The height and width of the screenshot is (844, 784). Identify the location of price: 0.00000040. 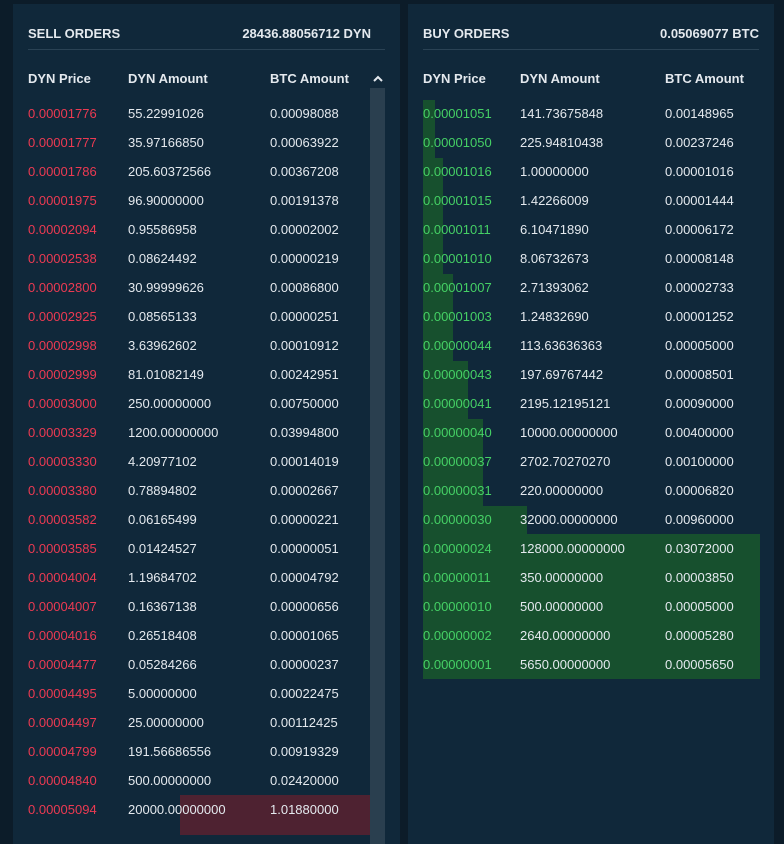
(457, 432).